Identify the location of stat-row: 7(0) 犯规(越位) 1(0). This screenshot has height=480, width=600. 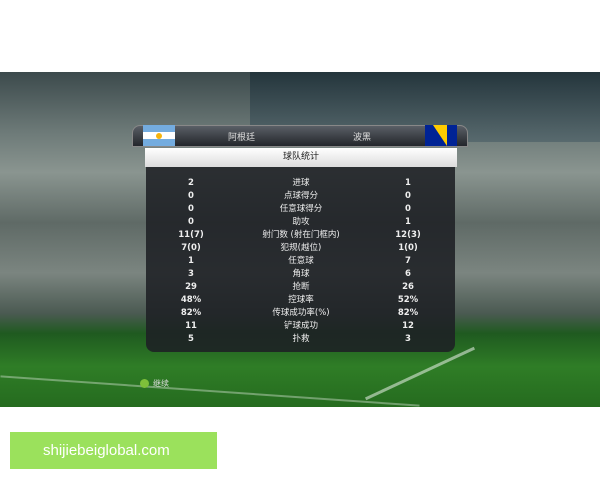
(300, 248).